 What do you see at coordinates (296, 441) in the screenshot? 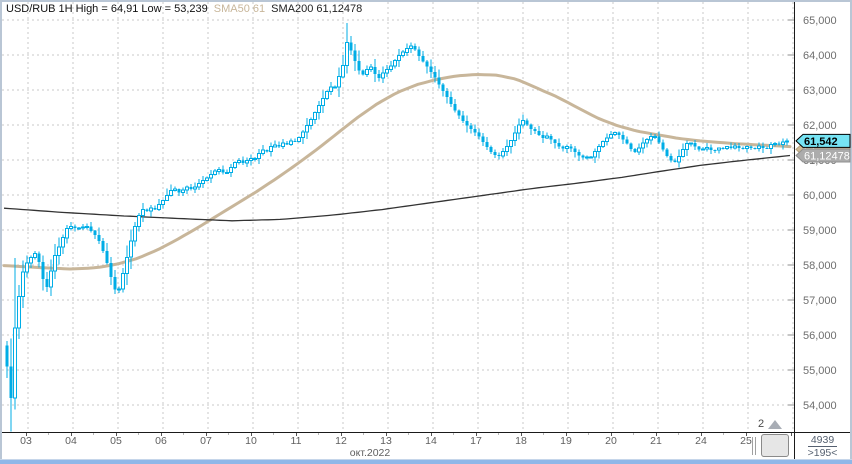
I see `date-label: 11` at bounding box center [296, 441].